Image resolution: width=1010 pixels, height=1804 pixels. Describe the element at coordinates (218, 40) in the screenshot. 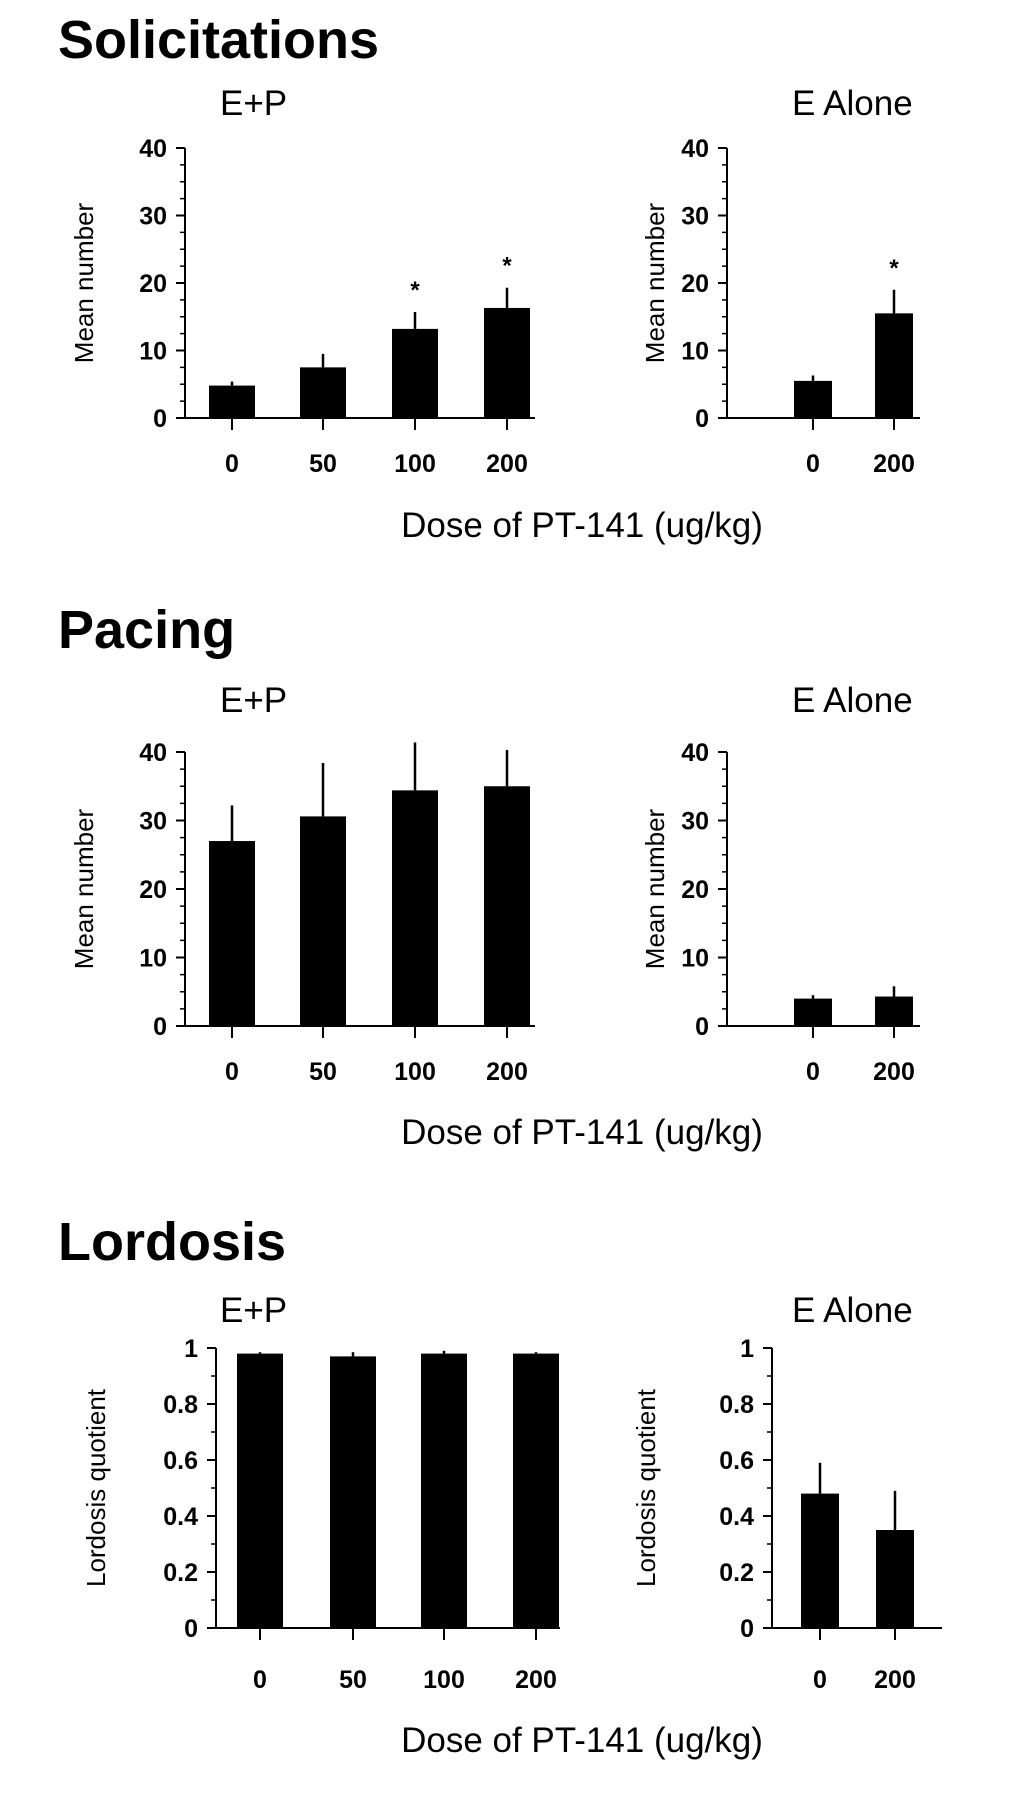

I see `section-title: Solicitations` at that location.